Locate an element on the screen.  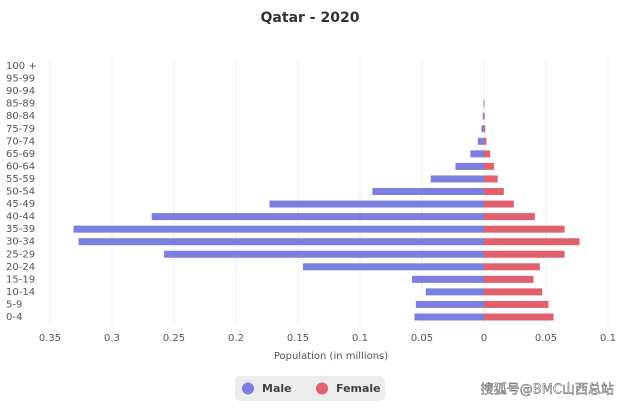
x-tick-label: 0.35 is located at coordinates (50, 338).